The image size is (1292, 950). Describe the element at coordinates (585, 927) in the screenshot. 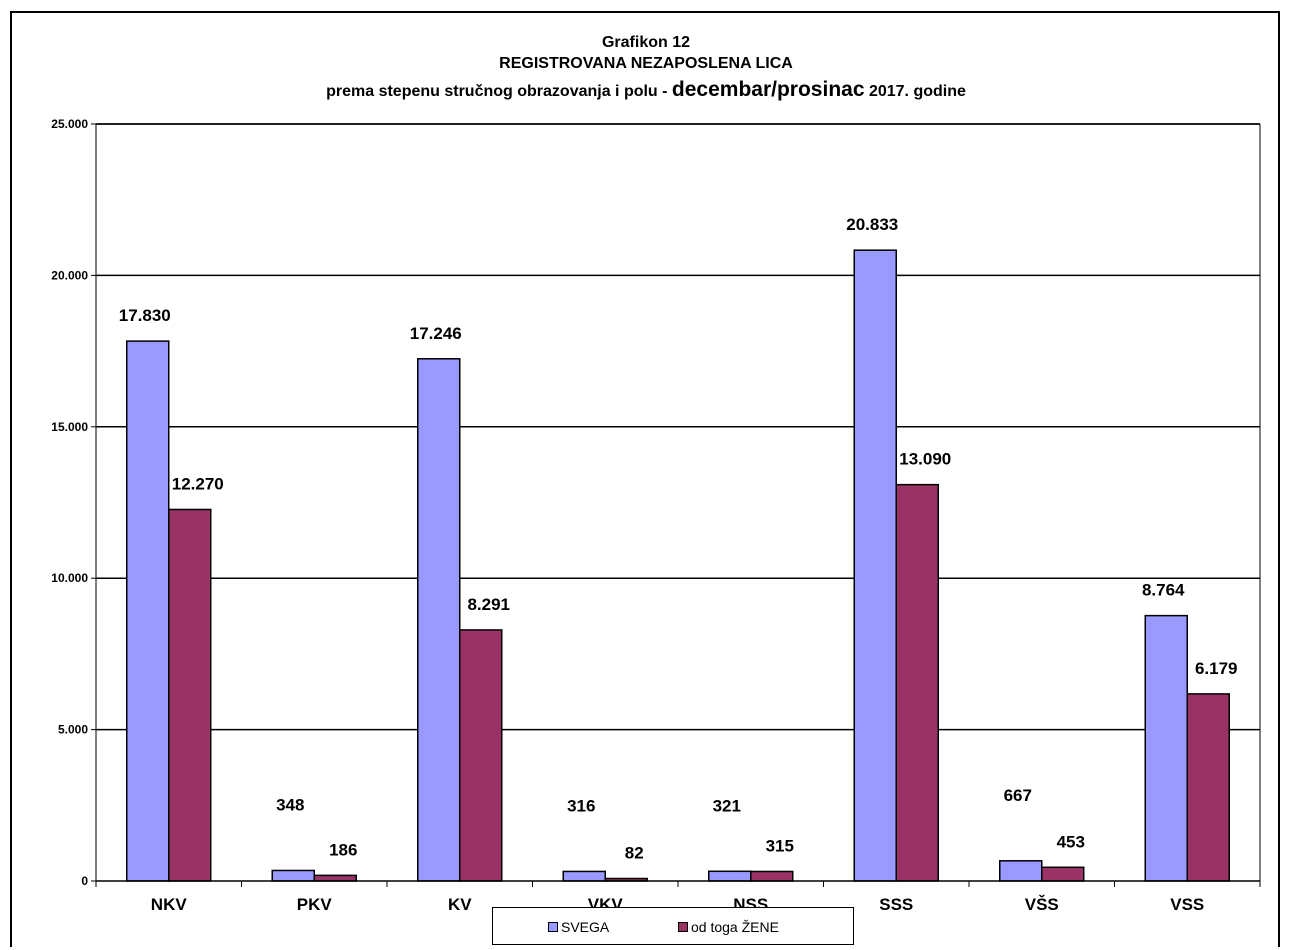

I see `legend-label-svega: SVEGA` at that location.